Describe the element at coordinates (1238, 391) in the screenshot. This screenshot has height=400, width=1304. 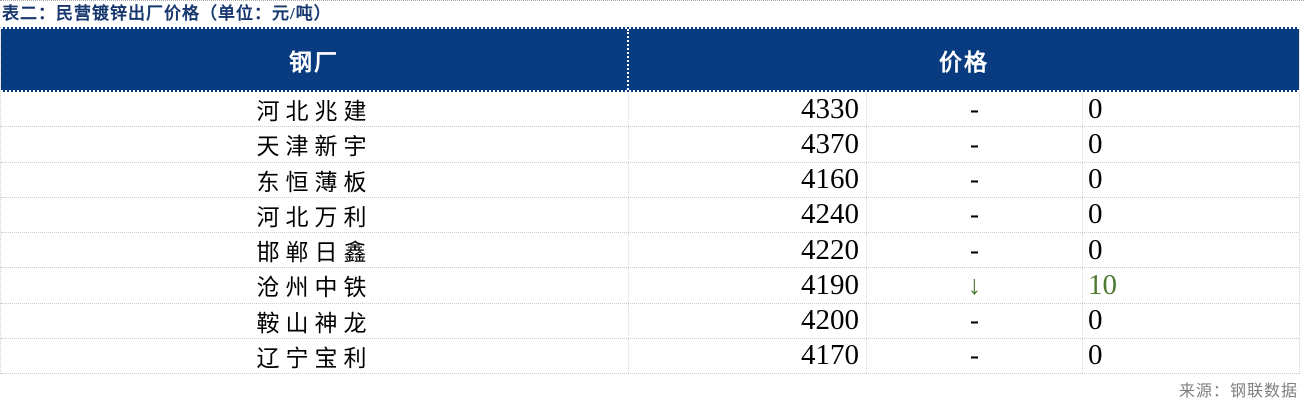
I see `data-source-label: 来源：钢联数据` at that location.